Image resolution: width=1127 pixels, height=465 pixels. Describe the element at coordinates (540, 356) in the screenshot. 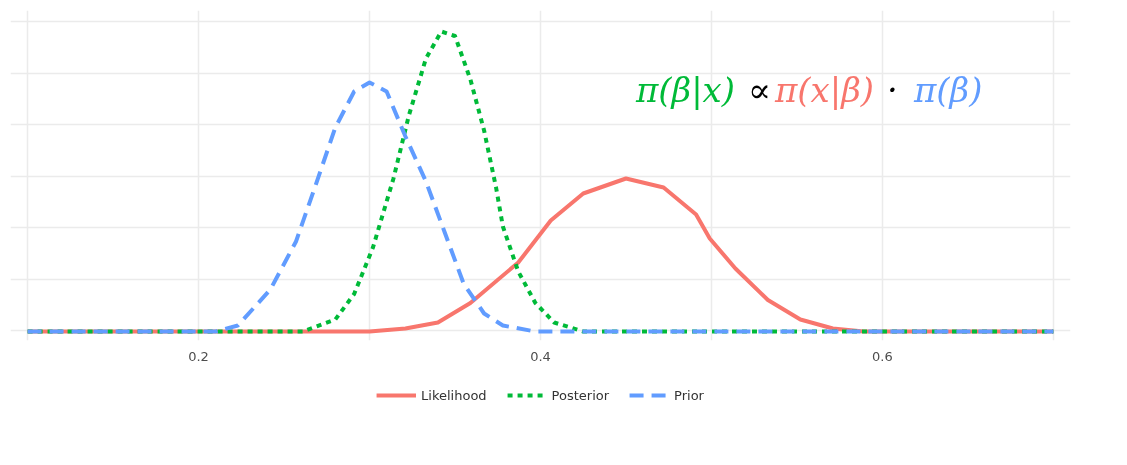

I see `x-tick-label: 0.4` at that location.